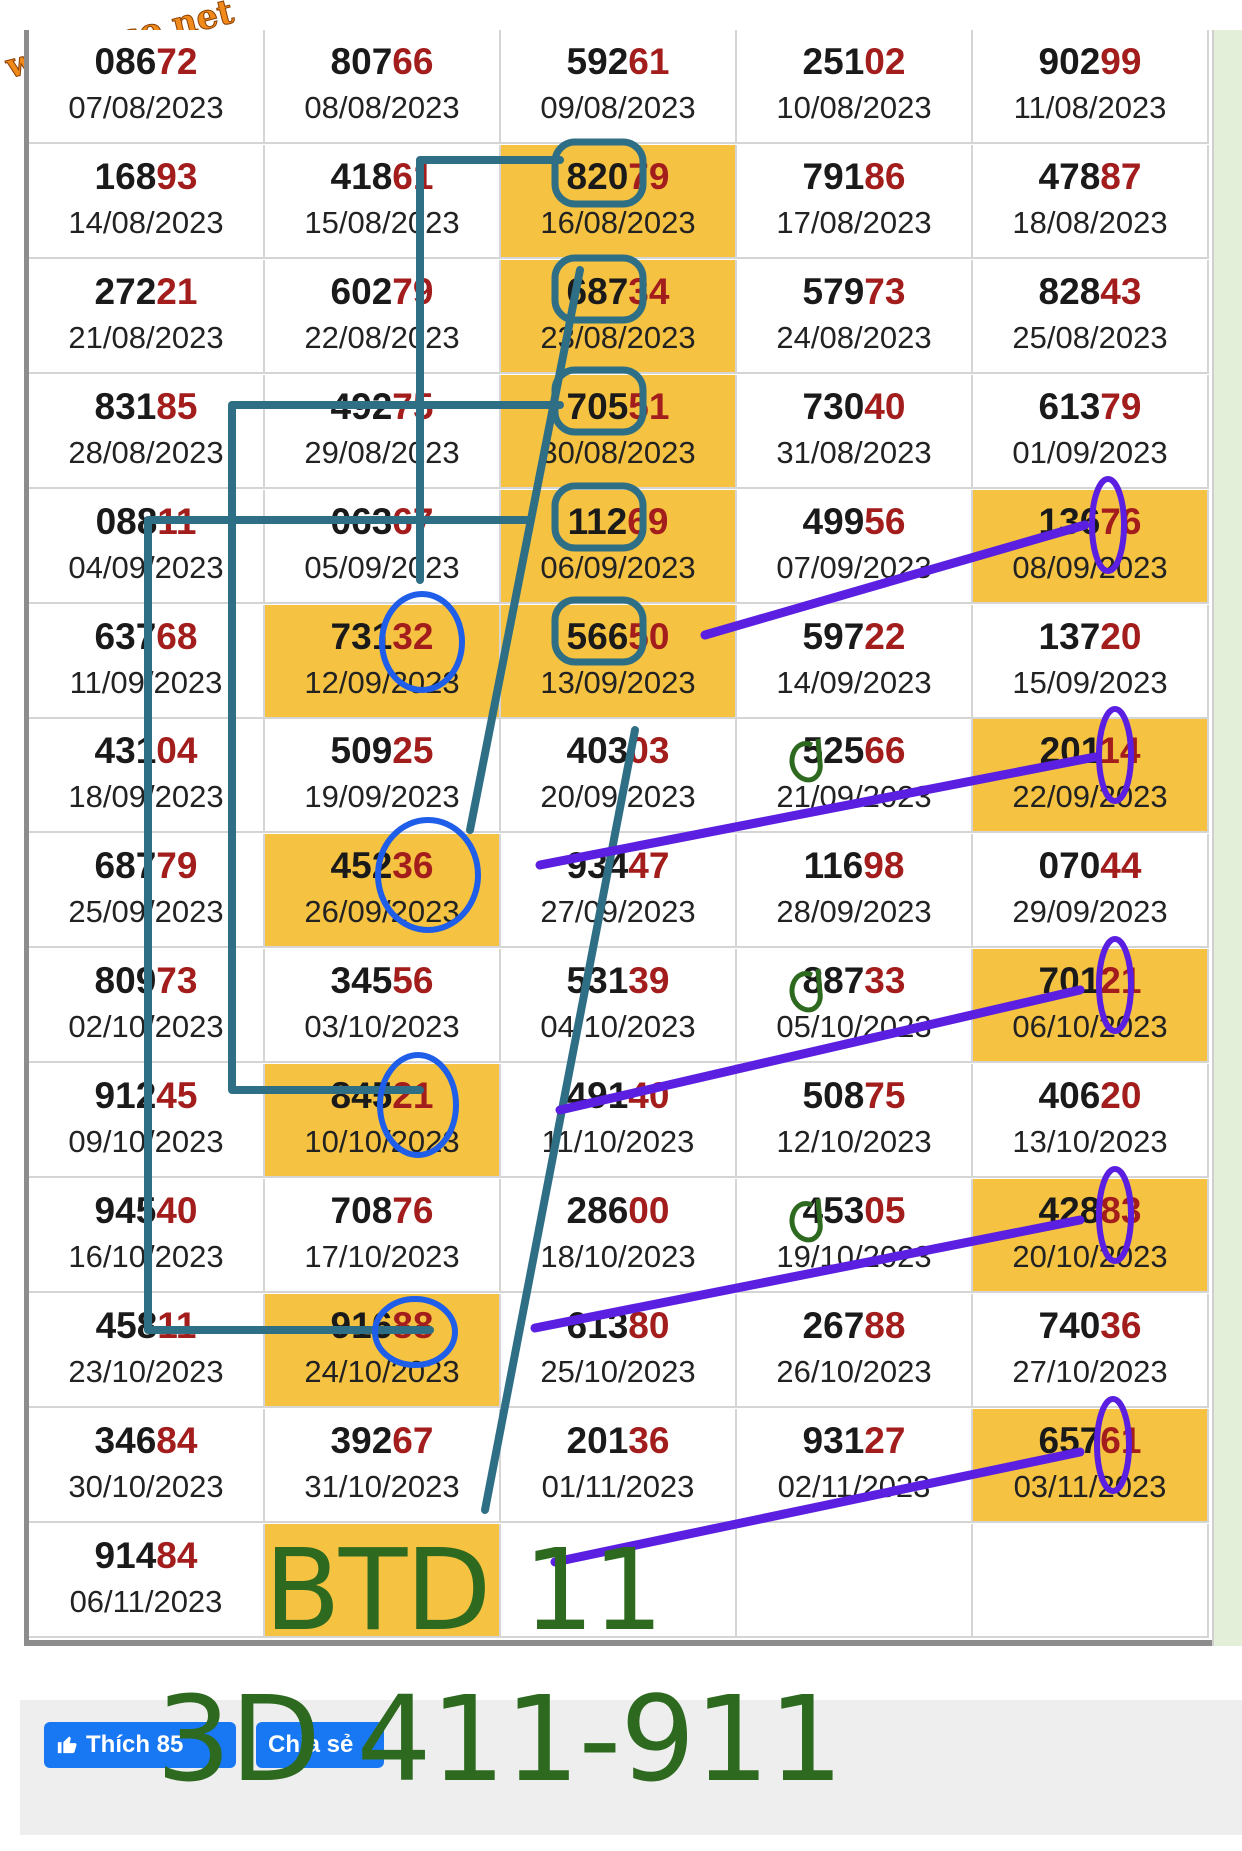 The image size is (1242, 1851). I want to click on result-number: 40620, so click(1090, 1096).